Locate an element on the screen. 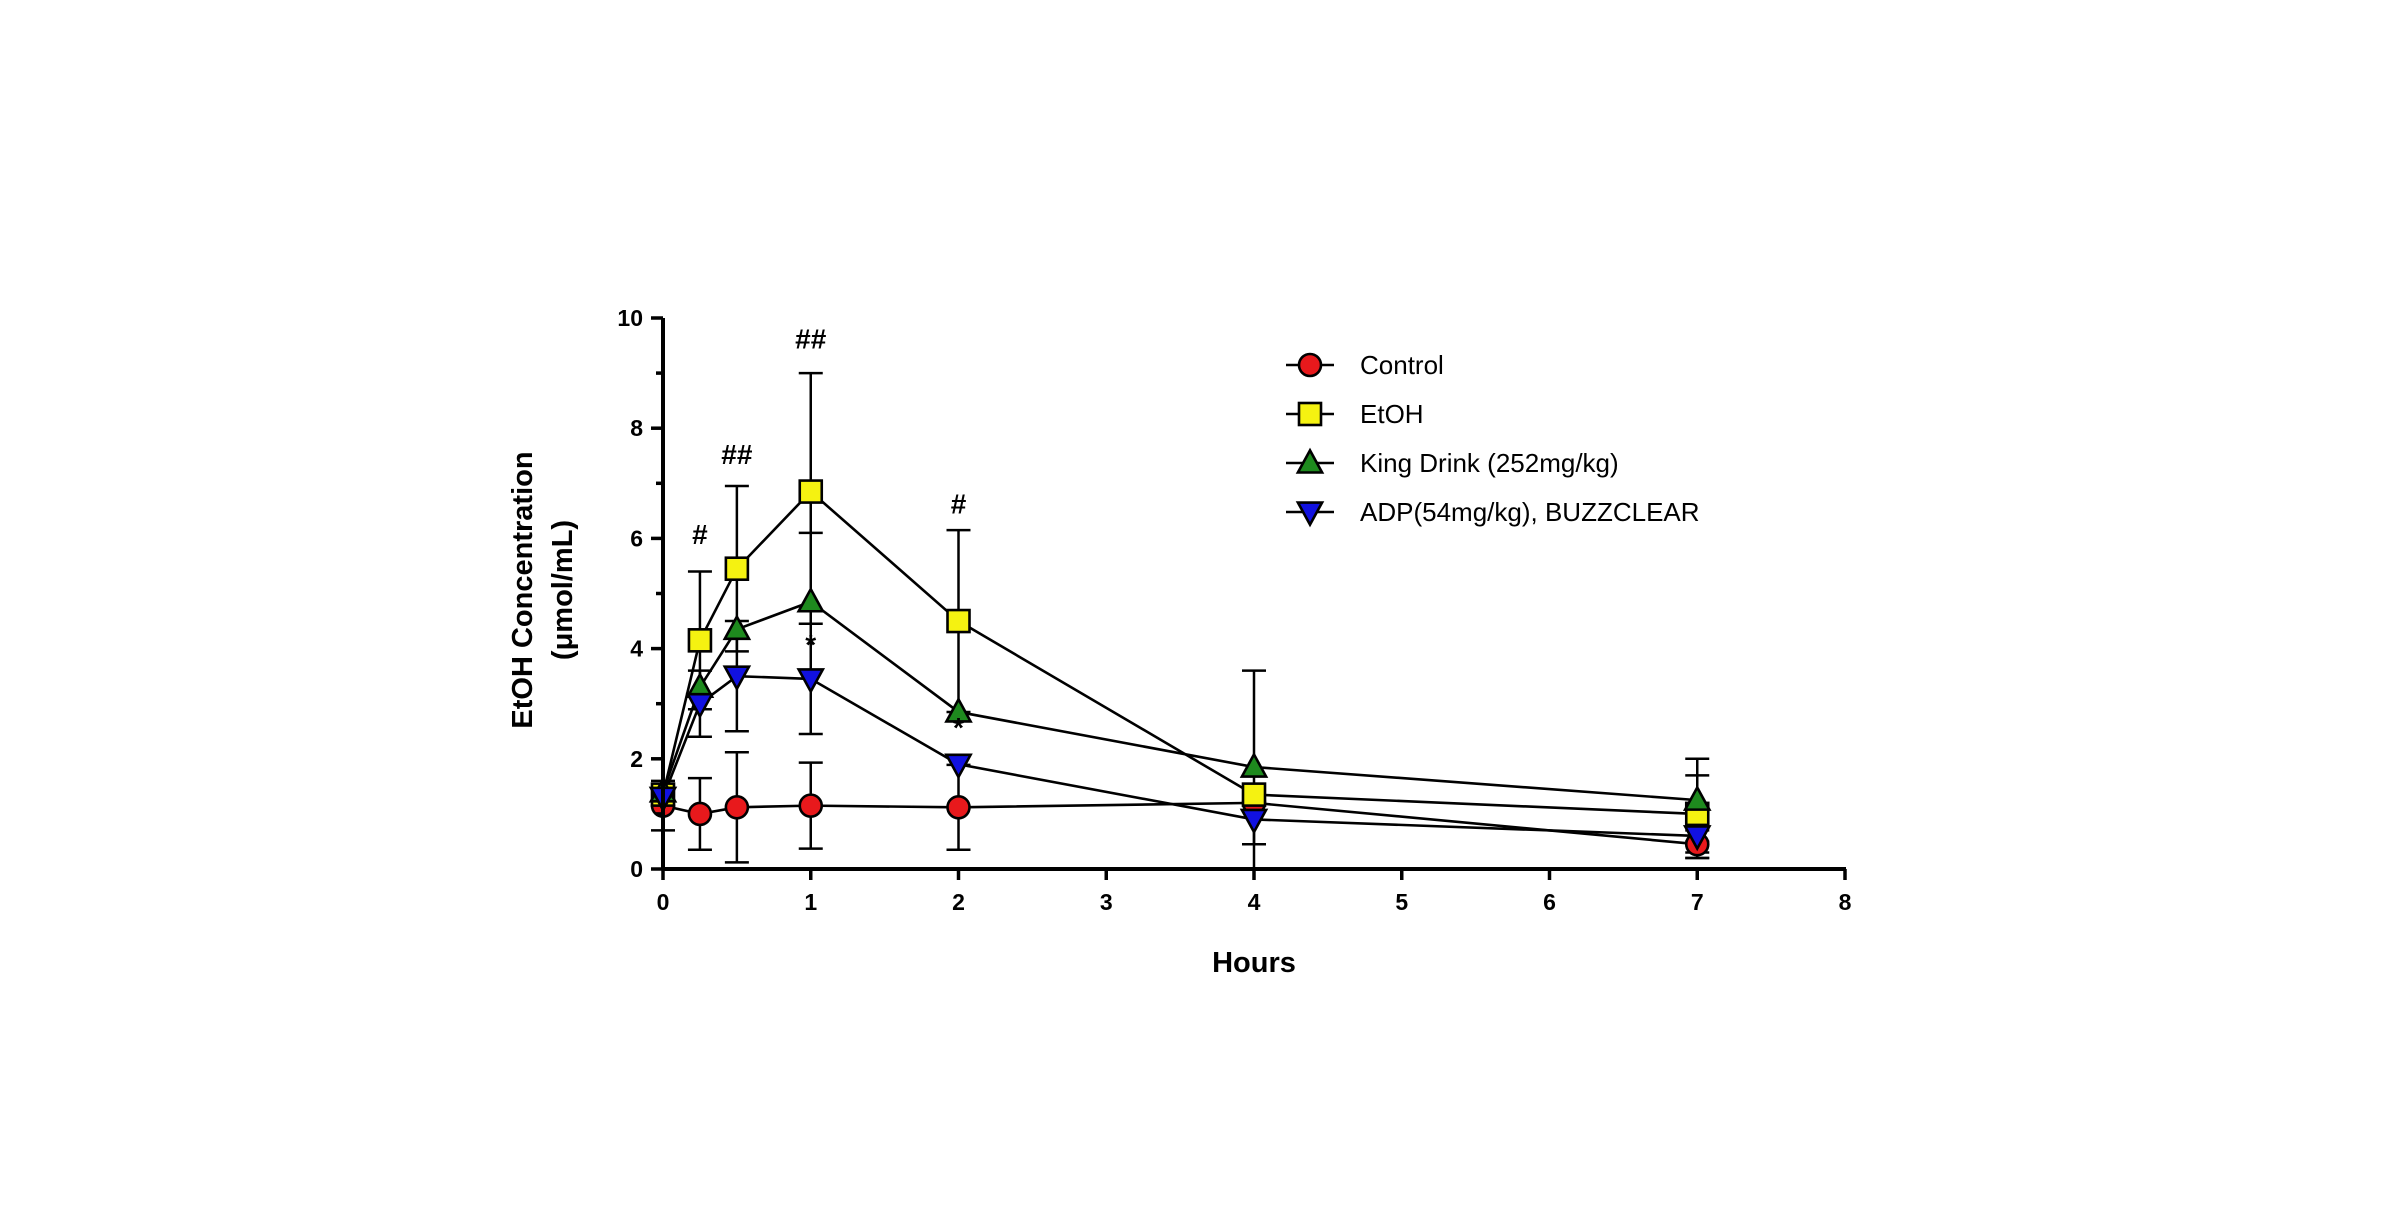  legend-item-3: ADP(54mg/kg), BUZZCLEAR is located at coordinates (1493, 512).